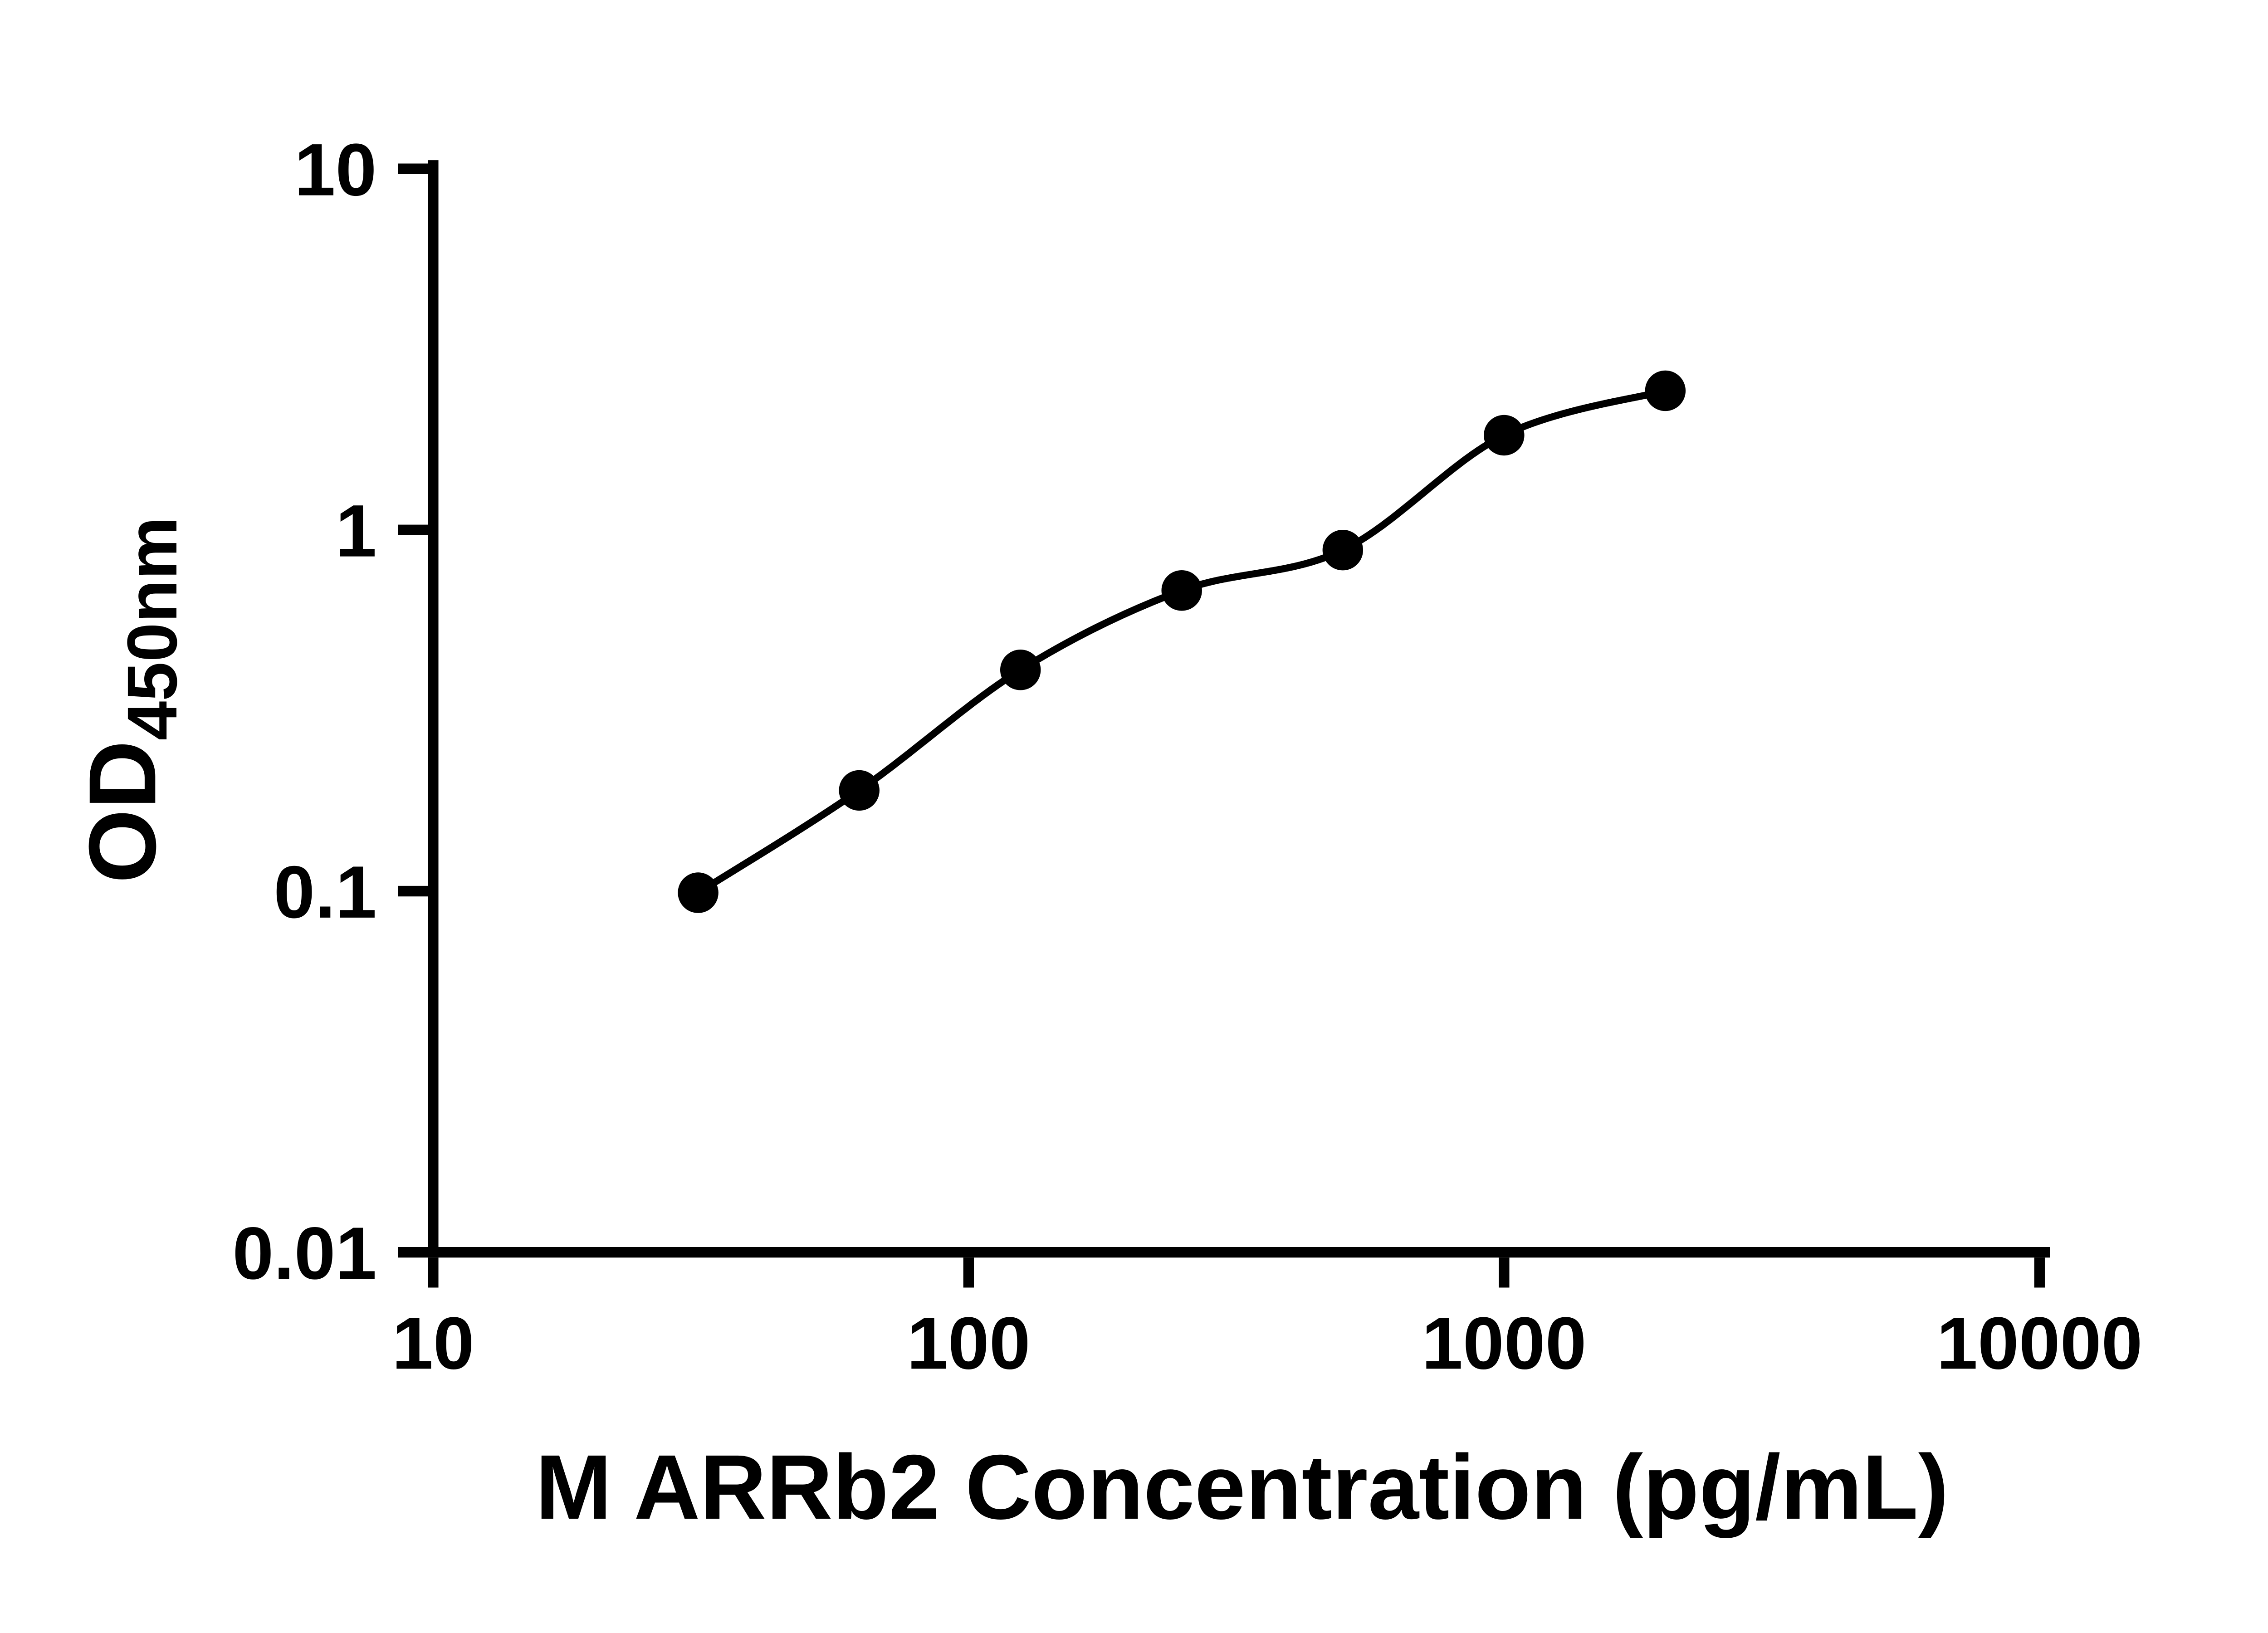 This screenshot has width=2268, height=1633. I want to click on y-axis-title: OD450nm, so click(130, 700).